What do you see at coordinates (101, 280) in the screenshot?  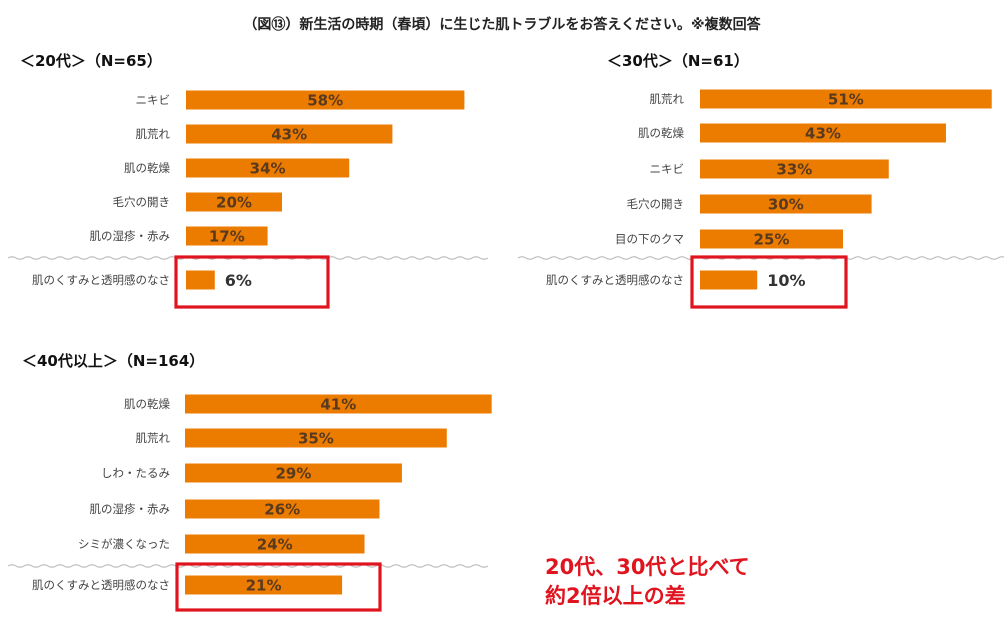 I see `category-label-0-5: 肌のくすみと透明感のなさ` at bounding box center [101, 280].